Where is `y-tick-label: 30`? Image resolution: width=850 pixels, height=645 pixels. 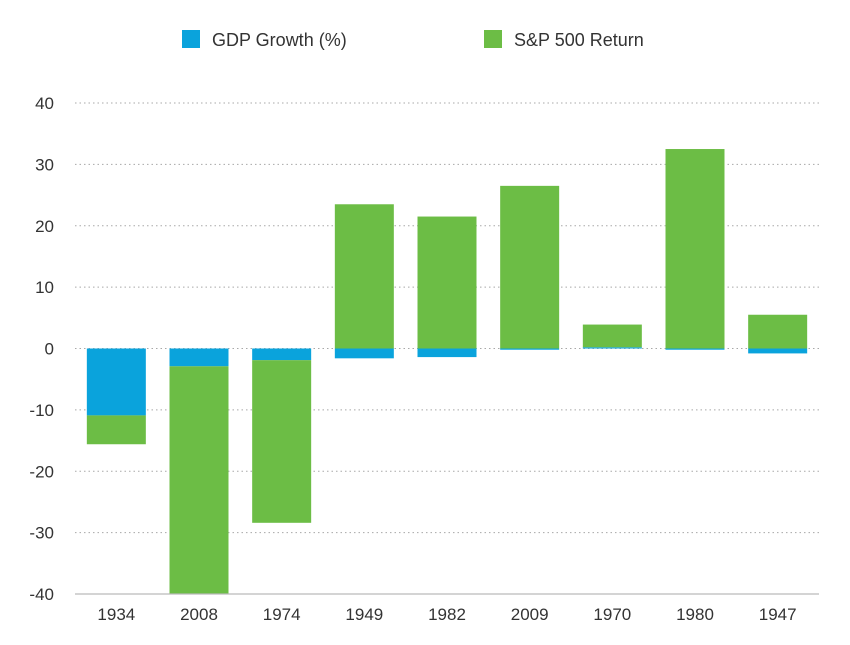 y-tick-label: 30 is located at coordinates (44, 164).